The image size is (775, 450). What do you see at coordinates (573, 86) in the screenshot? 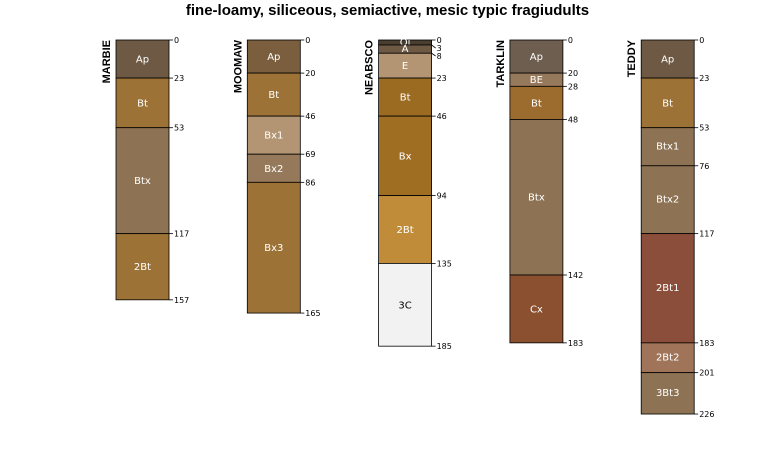
I see `depth-label: 28` at bounding box center [573, 86].